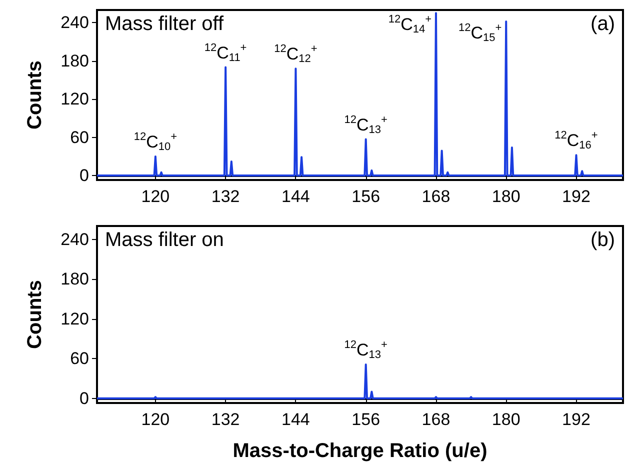 This screenshot has width=629, height=468. I want to click on x-axis-title: Mass-to-Charge Ratio (u/e), so click(360, 451).